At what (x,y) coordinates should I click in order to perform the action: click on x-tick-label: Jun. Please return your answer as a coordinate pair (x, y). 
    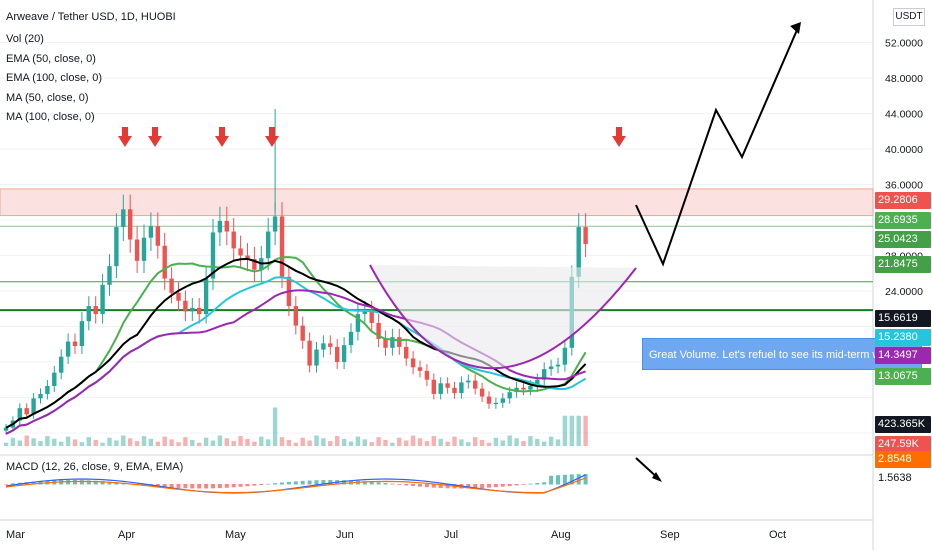
    Looking at the image, I should click on (345, 535).